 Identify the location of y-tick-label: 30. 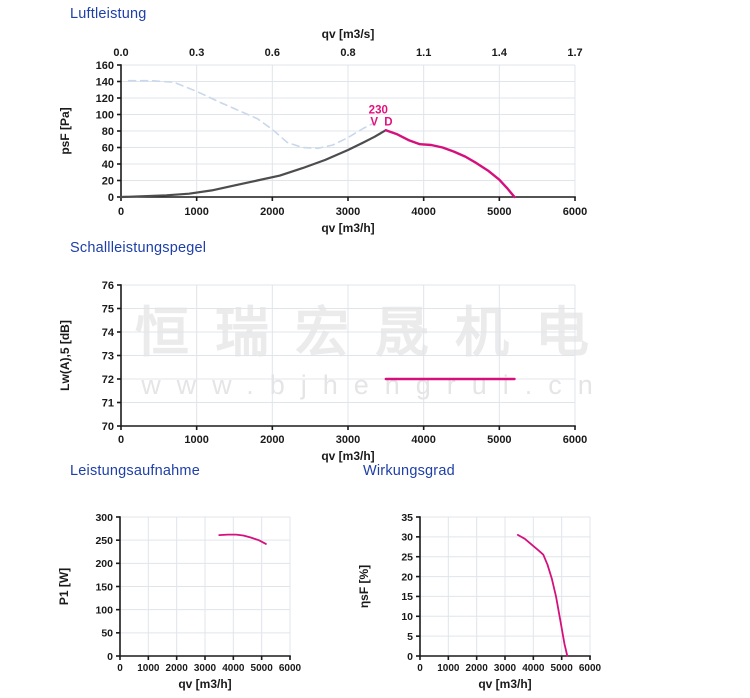
(407, 538).